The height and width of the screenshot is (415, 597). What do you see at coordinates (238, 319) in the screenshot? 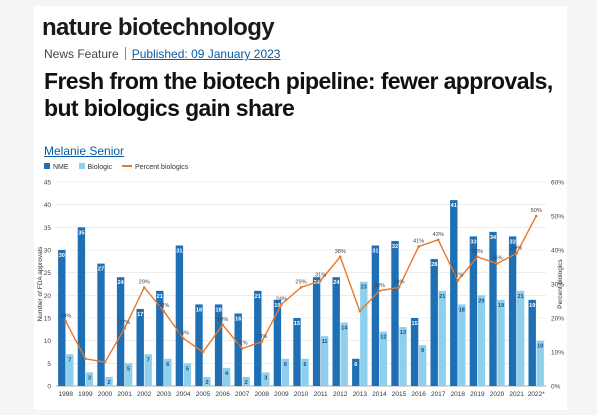
I see `bar-label-nme: 16` at bounding box center [238, 319].